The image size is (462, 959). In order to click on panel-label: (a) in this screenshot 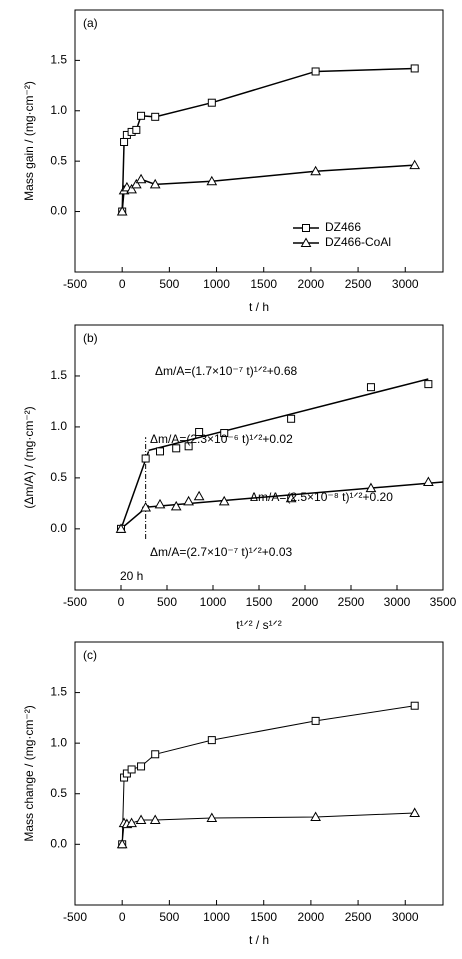, I will do `click(90, 23)`.